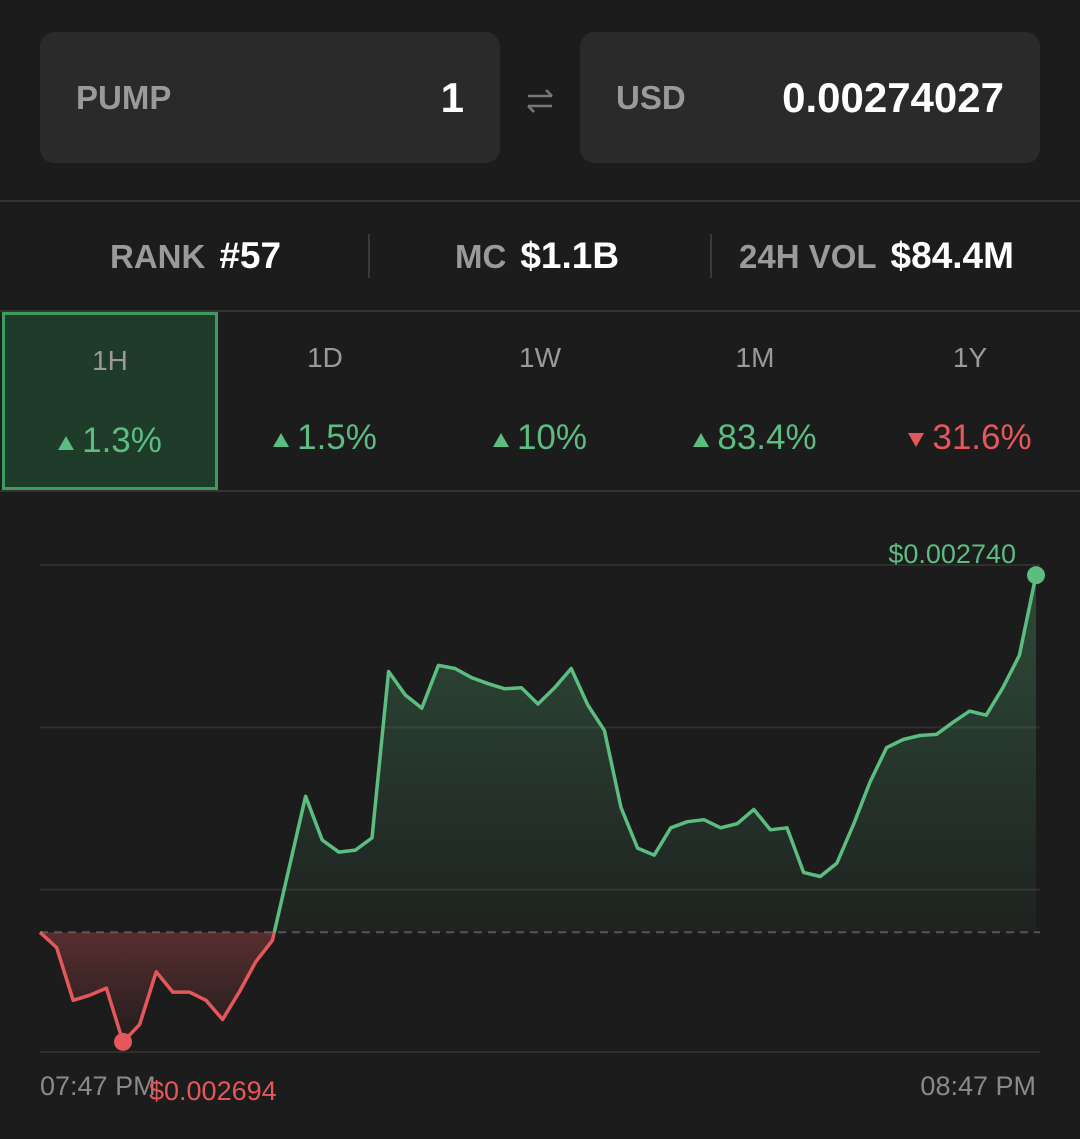  Describe the element at coordinates (982, 437) in the screenshot. I see `change-value: 31.6%` at that location.